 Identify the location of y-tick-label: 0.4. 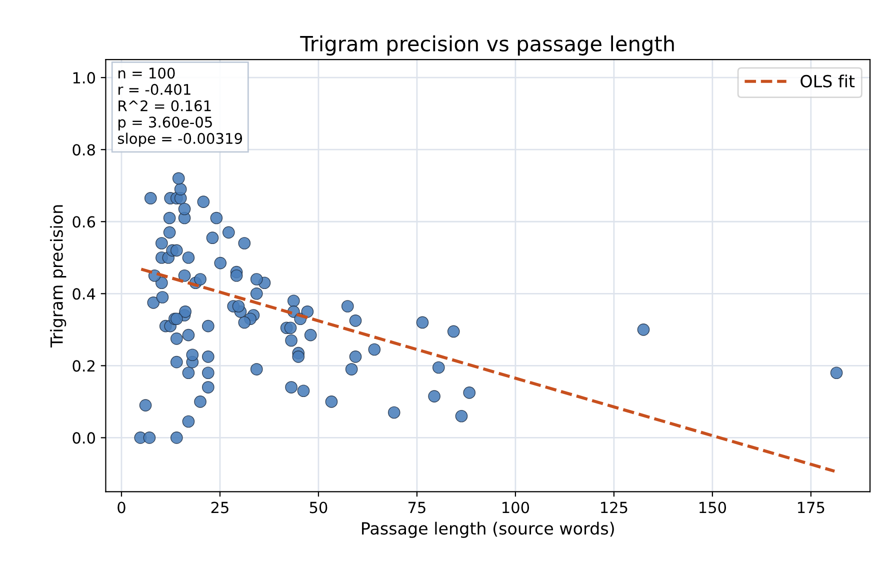
(84, 294).